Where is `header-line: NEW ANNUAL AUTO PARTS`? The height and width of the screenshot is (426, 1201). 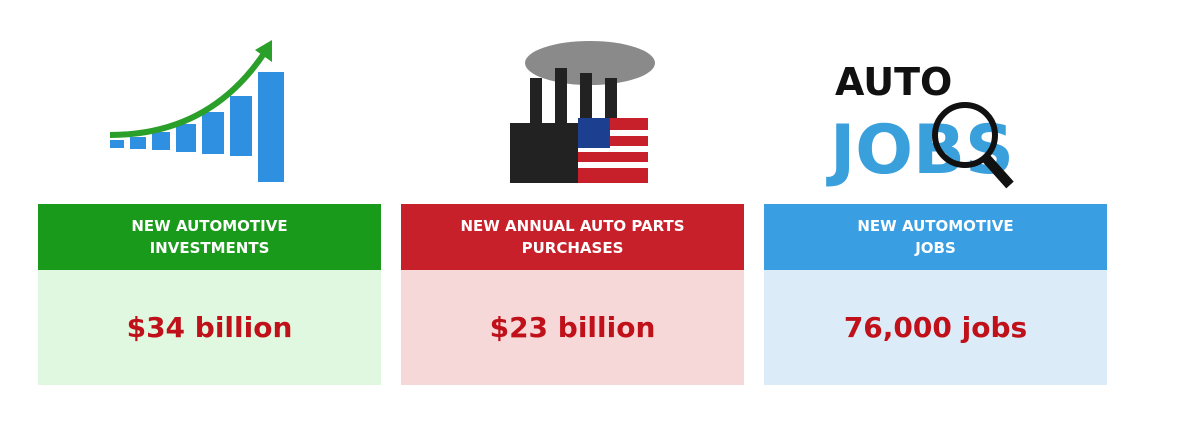 header-line: NEW ANNUAL AUTO PARTS is located at coordinates (572, 226).